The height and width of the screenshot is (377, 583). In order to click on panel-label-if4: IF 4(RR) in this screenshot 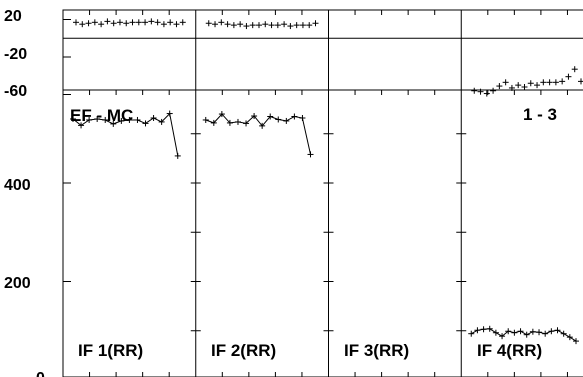, I will do `click(509, 350)`.